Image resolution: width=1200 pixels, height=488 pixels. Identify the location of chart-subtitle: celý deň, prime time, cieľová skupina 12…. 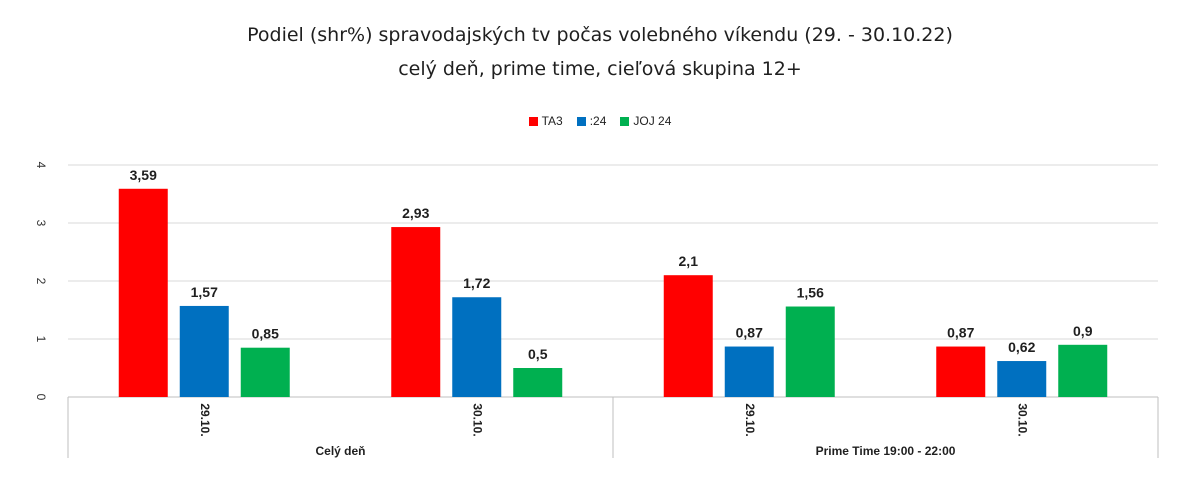
(600, 69).